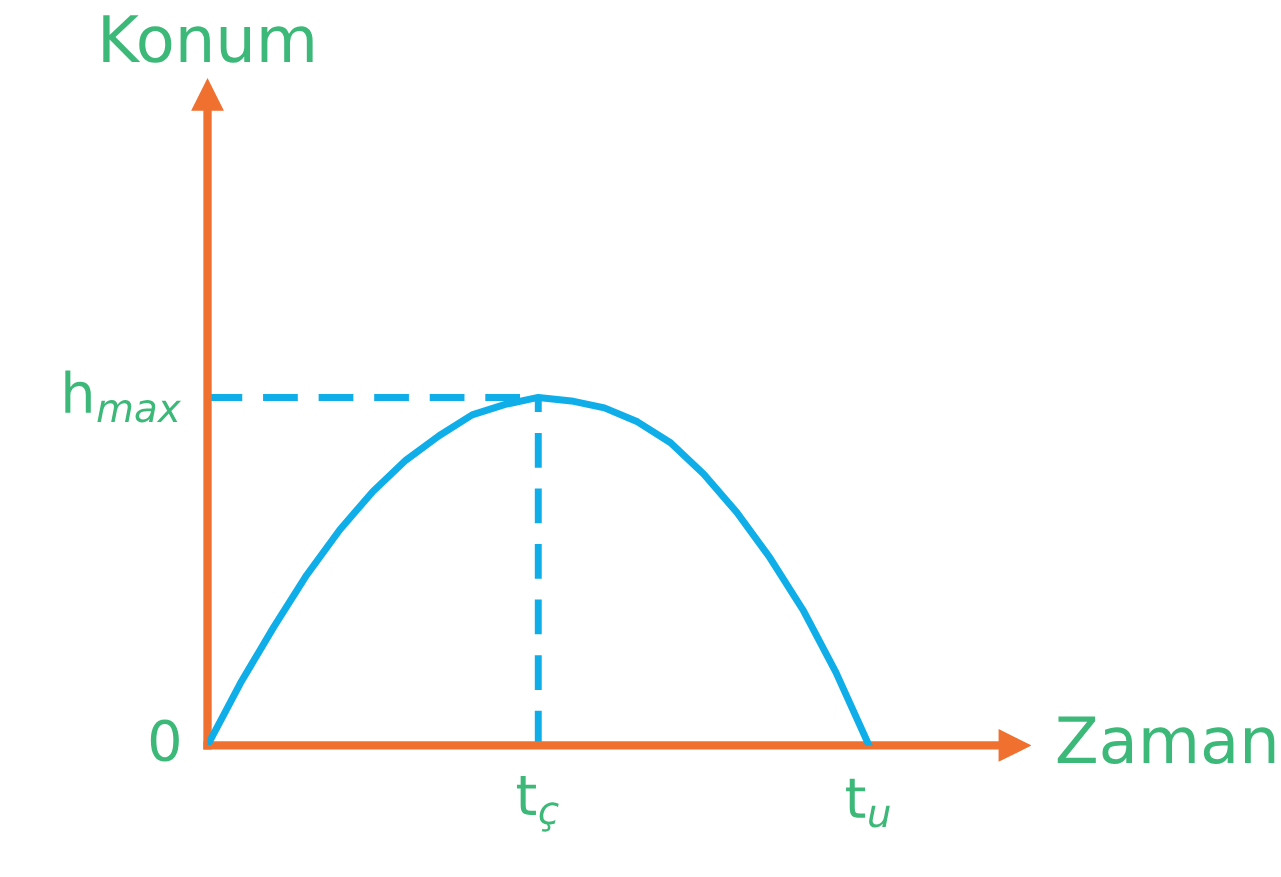  I want to click on x-tick-label: t$_{ç}$, so click(537, 804).